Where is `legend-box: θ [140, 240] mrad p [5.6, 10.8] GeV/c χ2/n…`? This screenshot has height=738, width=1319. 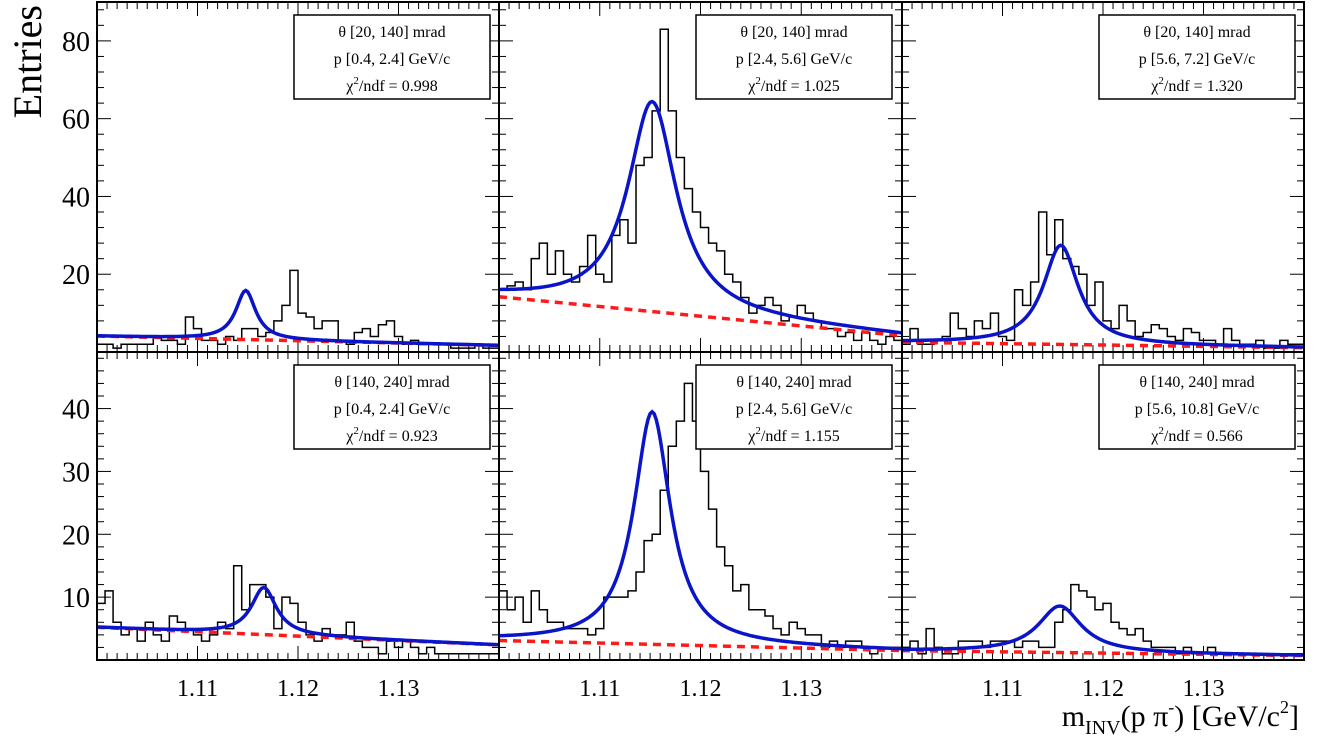 legend-box: θ [140, 240] mrad p [5.6, 10.8] GeV/c χ2/n… is located at coordinates (1197, 407).